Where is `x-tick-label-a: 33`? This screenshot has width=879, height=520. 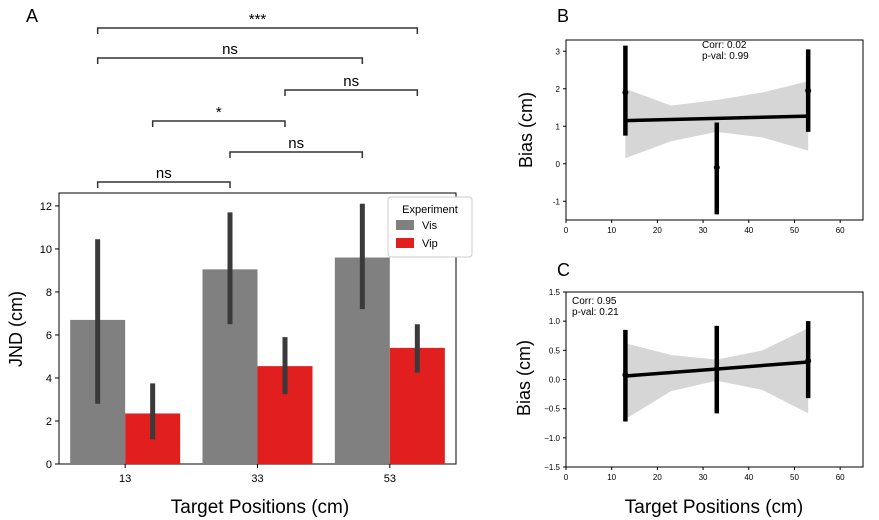 x-tick-label-a: 33 is located at coordinates (257, 479).